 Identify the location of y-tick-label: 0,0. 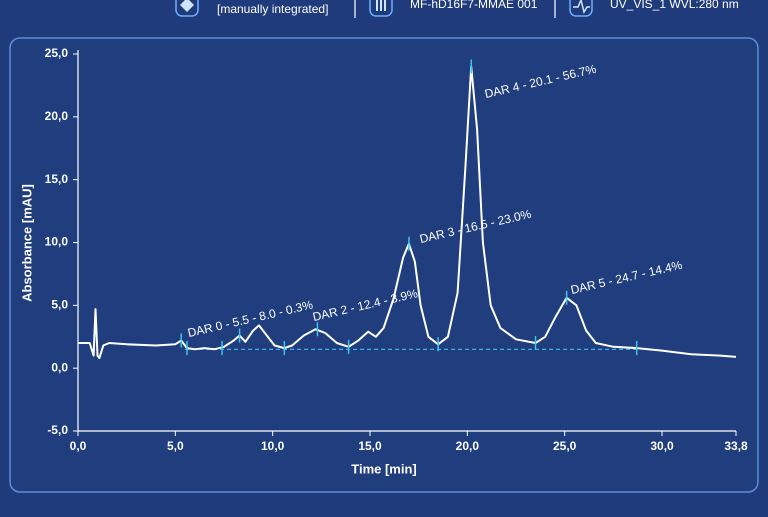
(59, 367).